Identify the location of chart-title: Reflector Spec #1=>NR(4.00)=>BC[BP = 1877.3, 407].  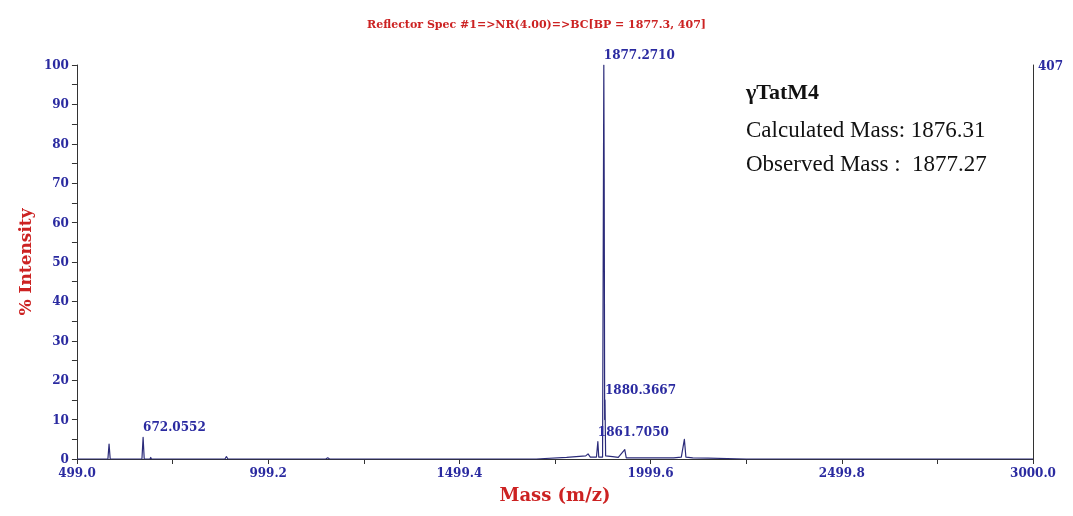
(536, 24).